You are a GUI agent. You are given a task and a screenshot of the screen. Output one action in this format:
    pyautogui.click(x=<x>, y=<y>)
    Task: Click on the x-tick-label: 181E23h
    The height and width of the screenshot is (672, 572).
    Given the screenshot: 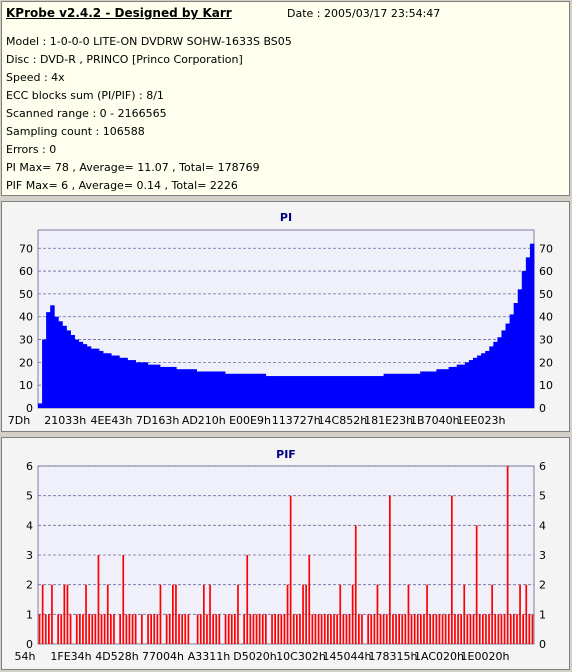 What is the action you would take?
    pyautogui.click(x=388, y=420)
    